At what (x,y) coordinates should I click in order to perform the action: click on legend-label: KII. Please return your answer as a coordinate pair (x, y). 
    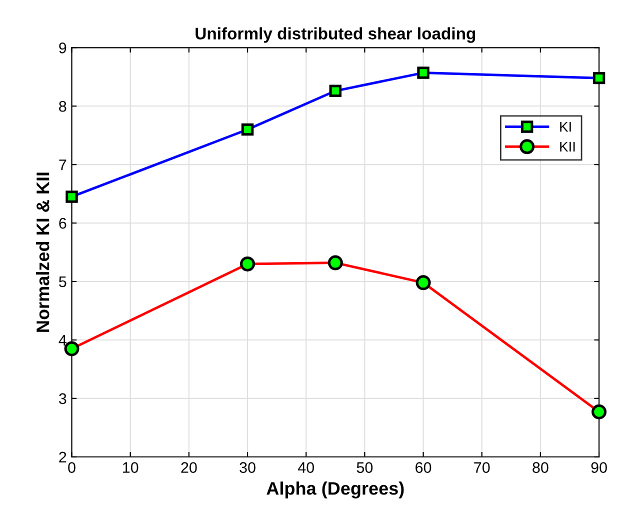
    Looking at the image, I should click on (567, 147).